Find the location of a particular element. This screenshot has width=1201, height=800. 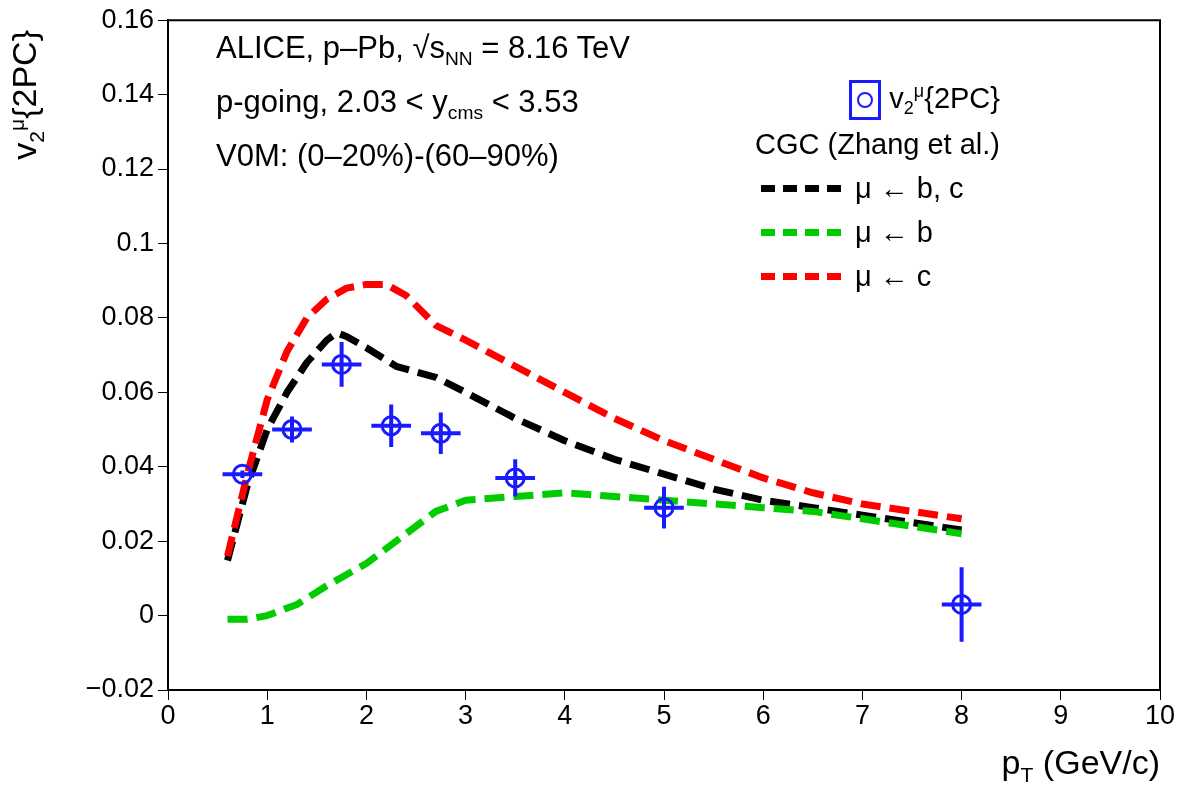

annotation: V0M: (0–20%)-(60–90%) is located at coordinates (387, 155).